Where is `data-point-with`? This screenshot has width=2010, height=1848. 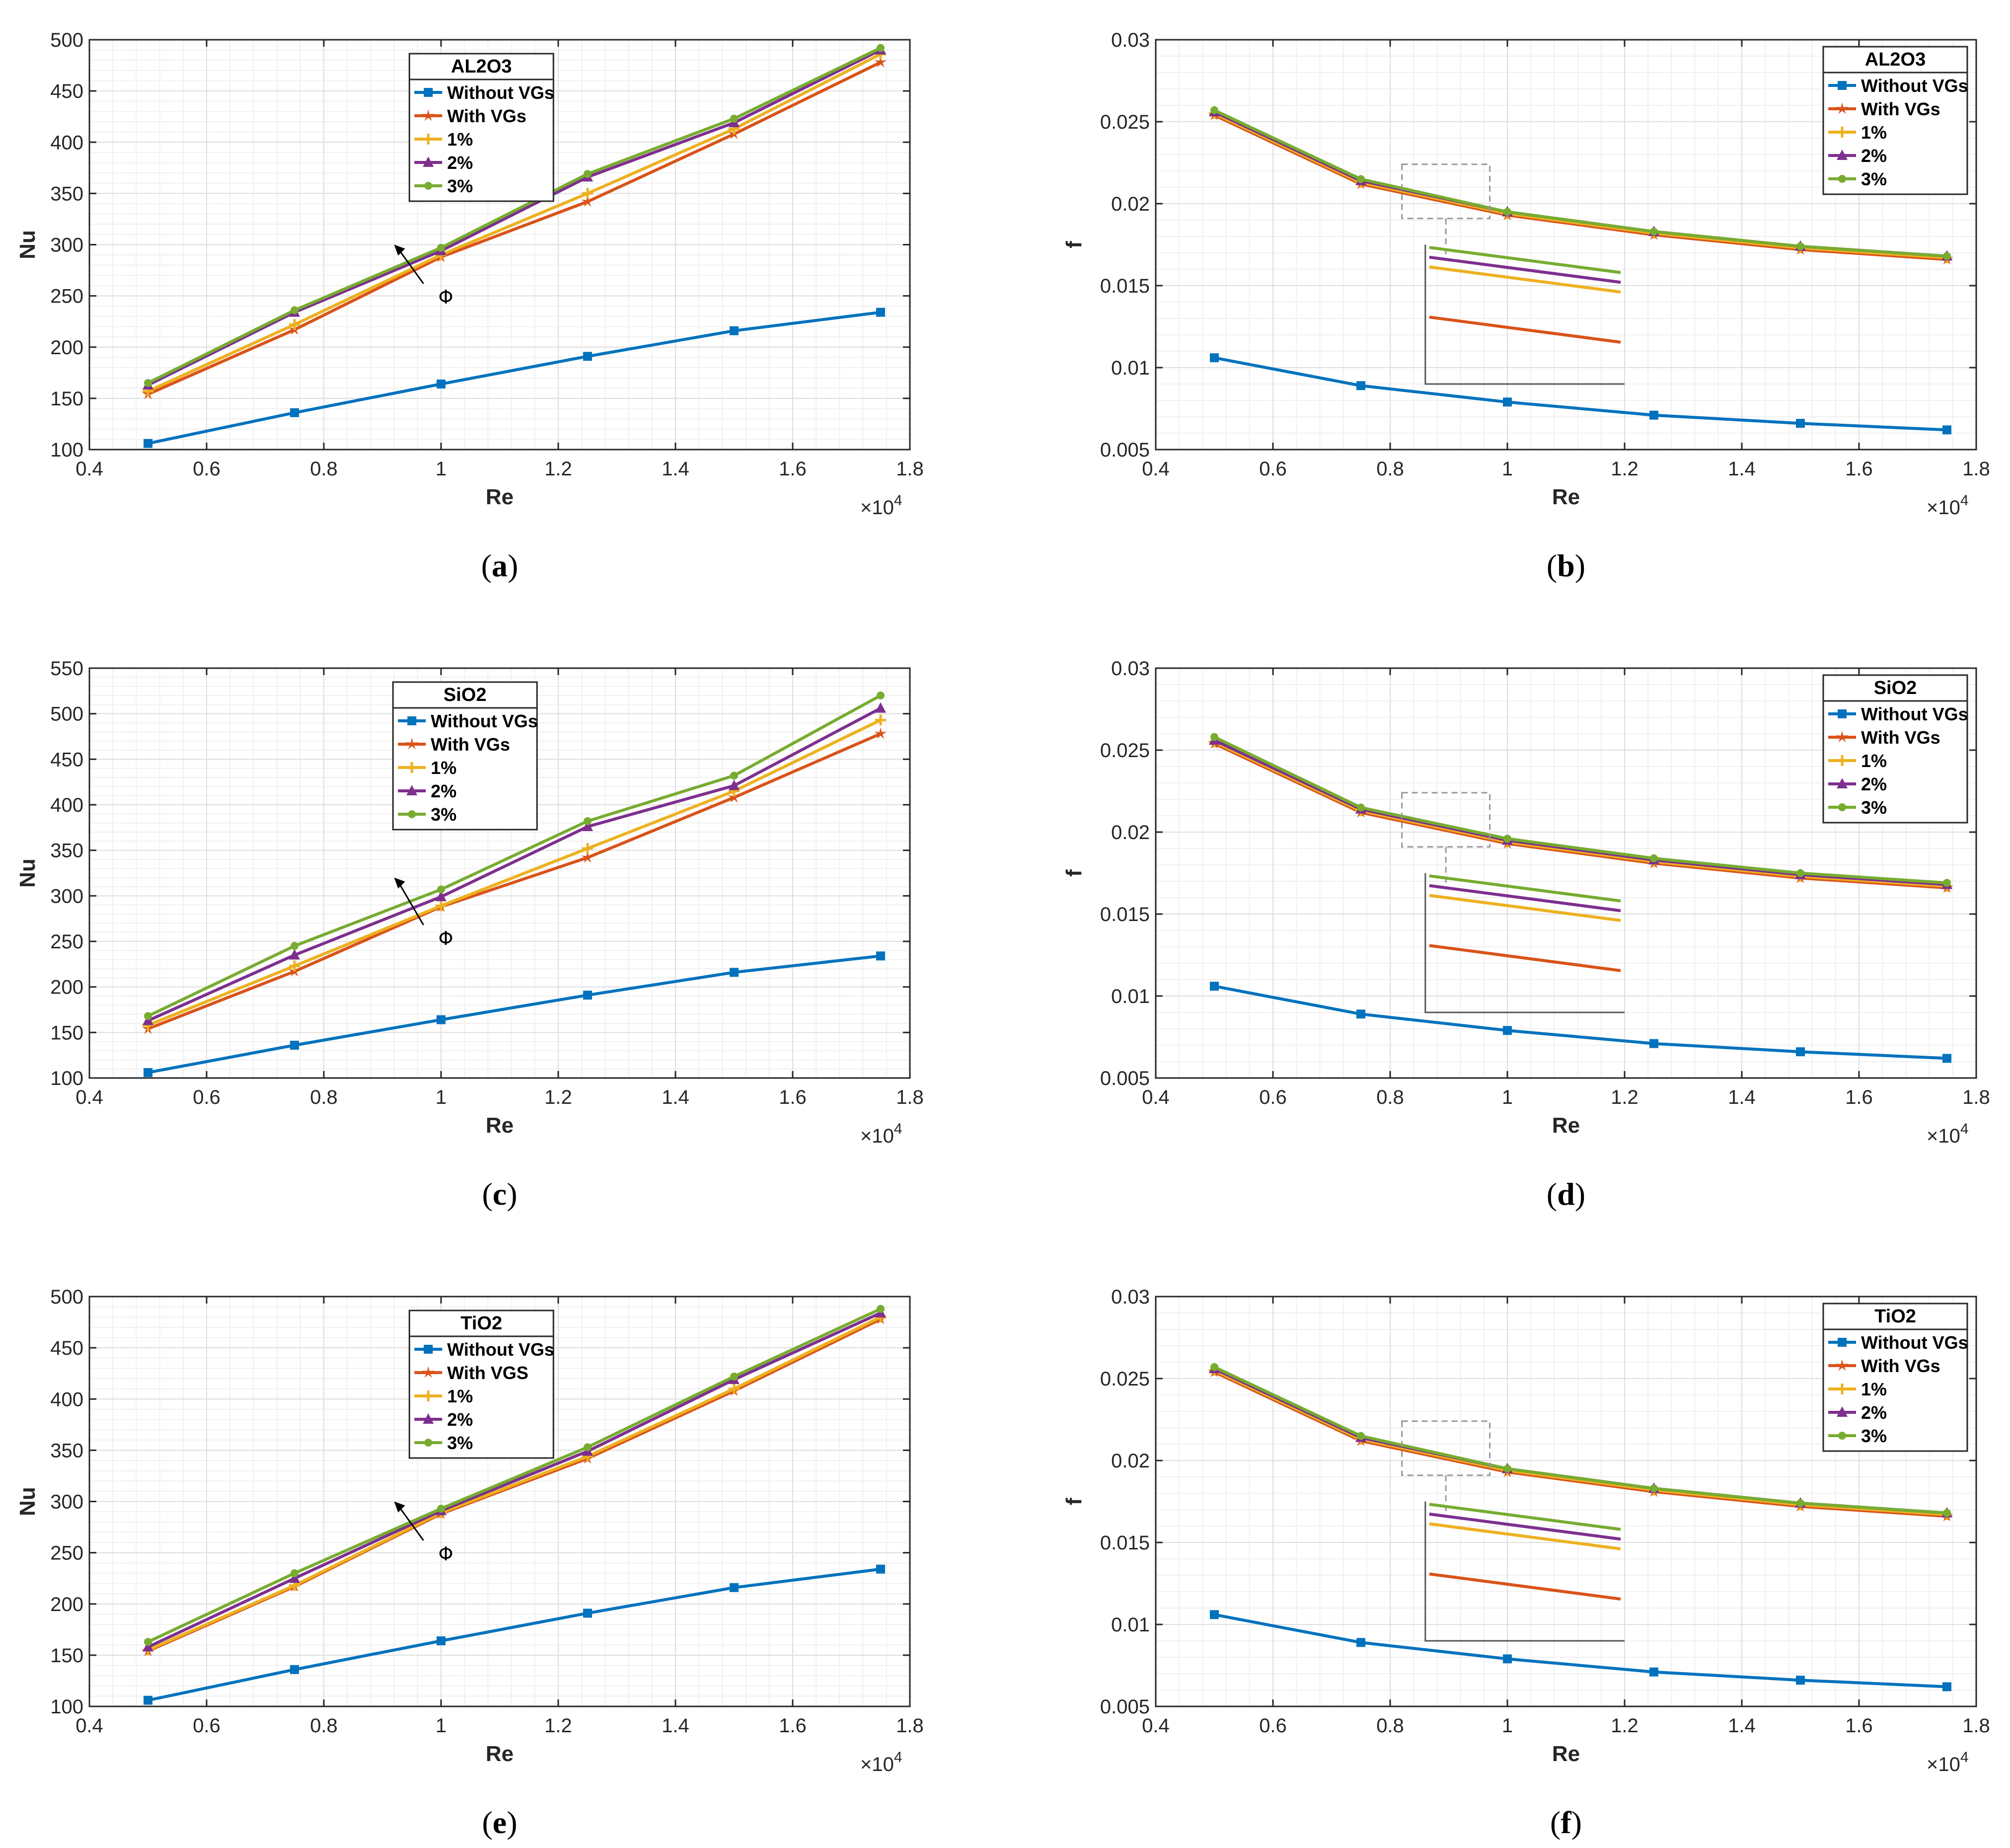
data-point-with is located at coordinates (880, 733).